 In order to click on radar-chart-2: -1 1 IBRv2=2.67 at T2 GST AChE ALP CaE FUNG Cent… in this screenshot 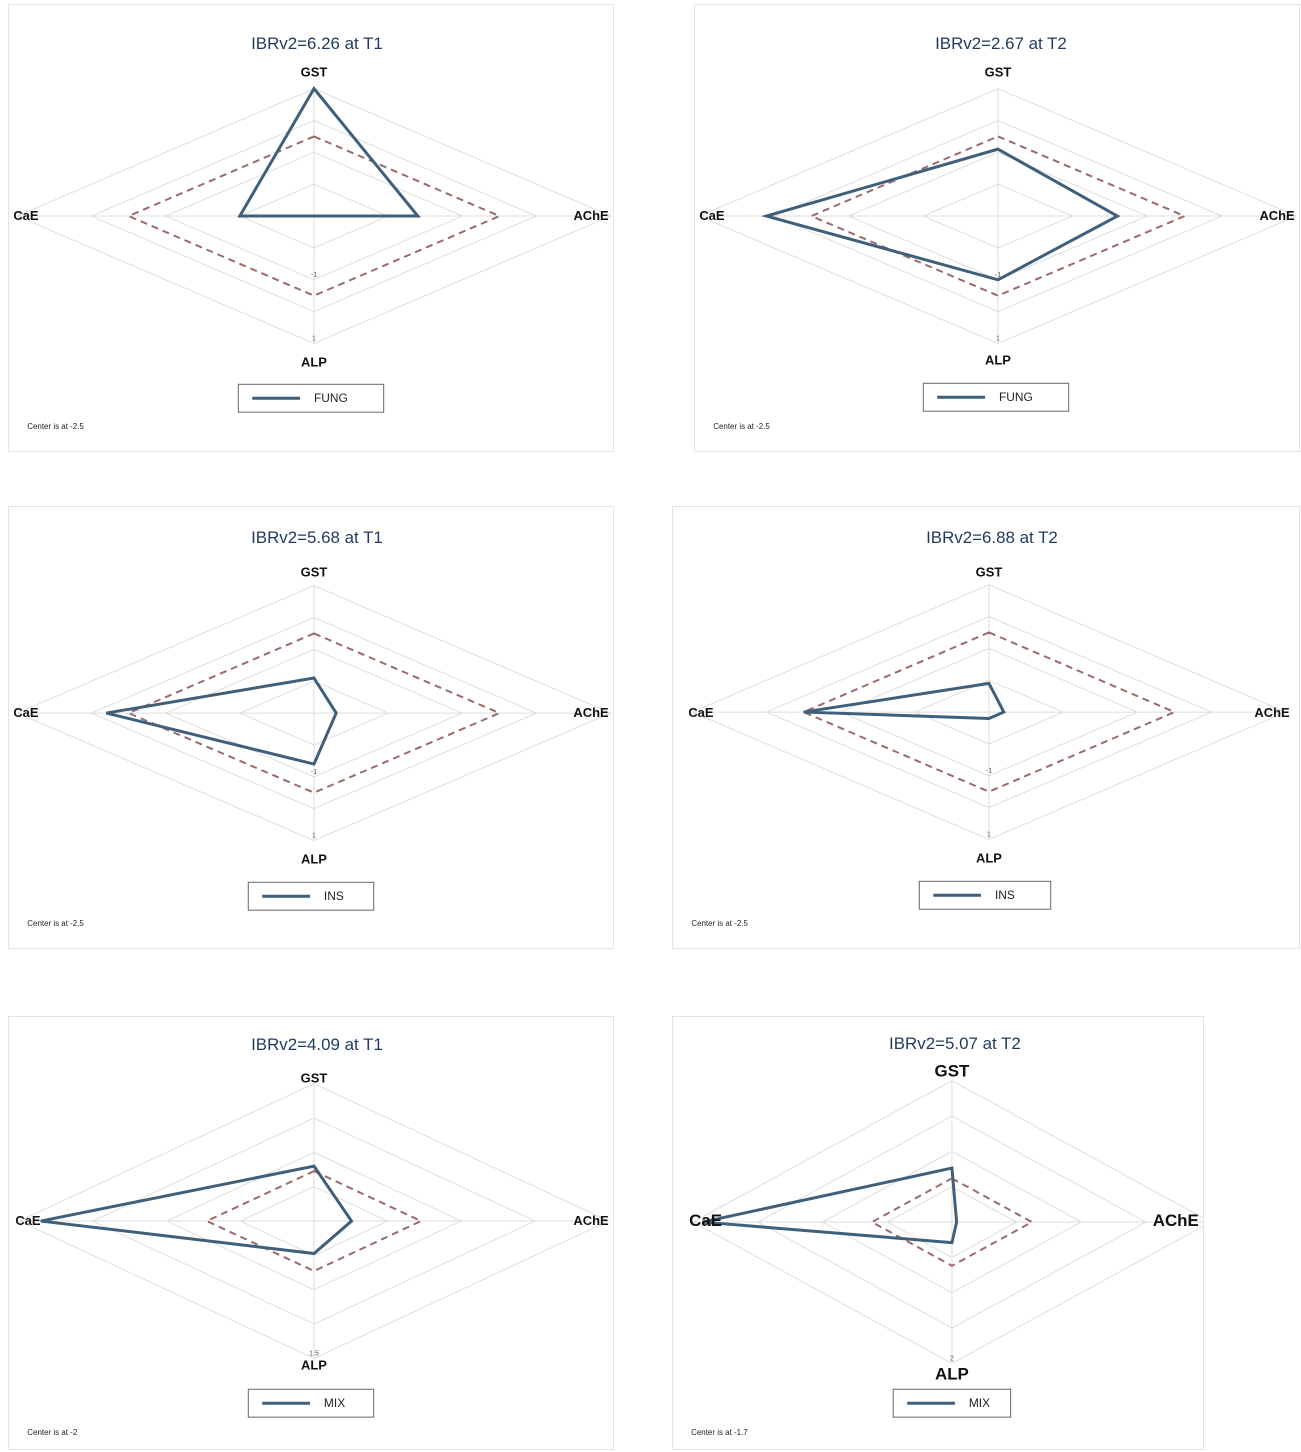, I will do `click(998, 232)`.